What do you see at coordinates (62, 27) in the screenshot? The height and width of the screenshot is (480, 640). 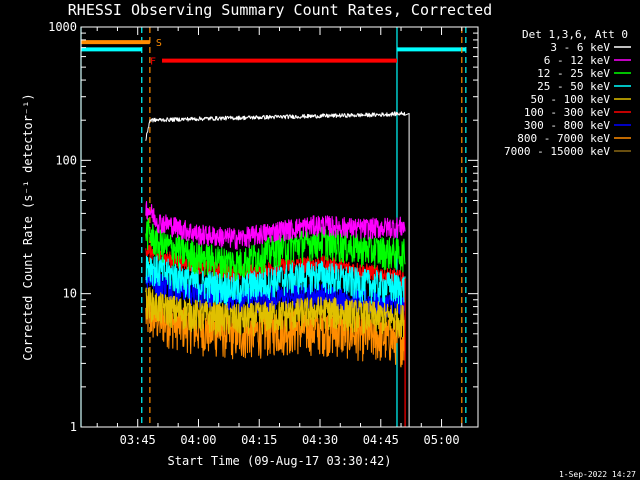 I see `y-tick-label-3: 1000` at bounding box center [62, 27].